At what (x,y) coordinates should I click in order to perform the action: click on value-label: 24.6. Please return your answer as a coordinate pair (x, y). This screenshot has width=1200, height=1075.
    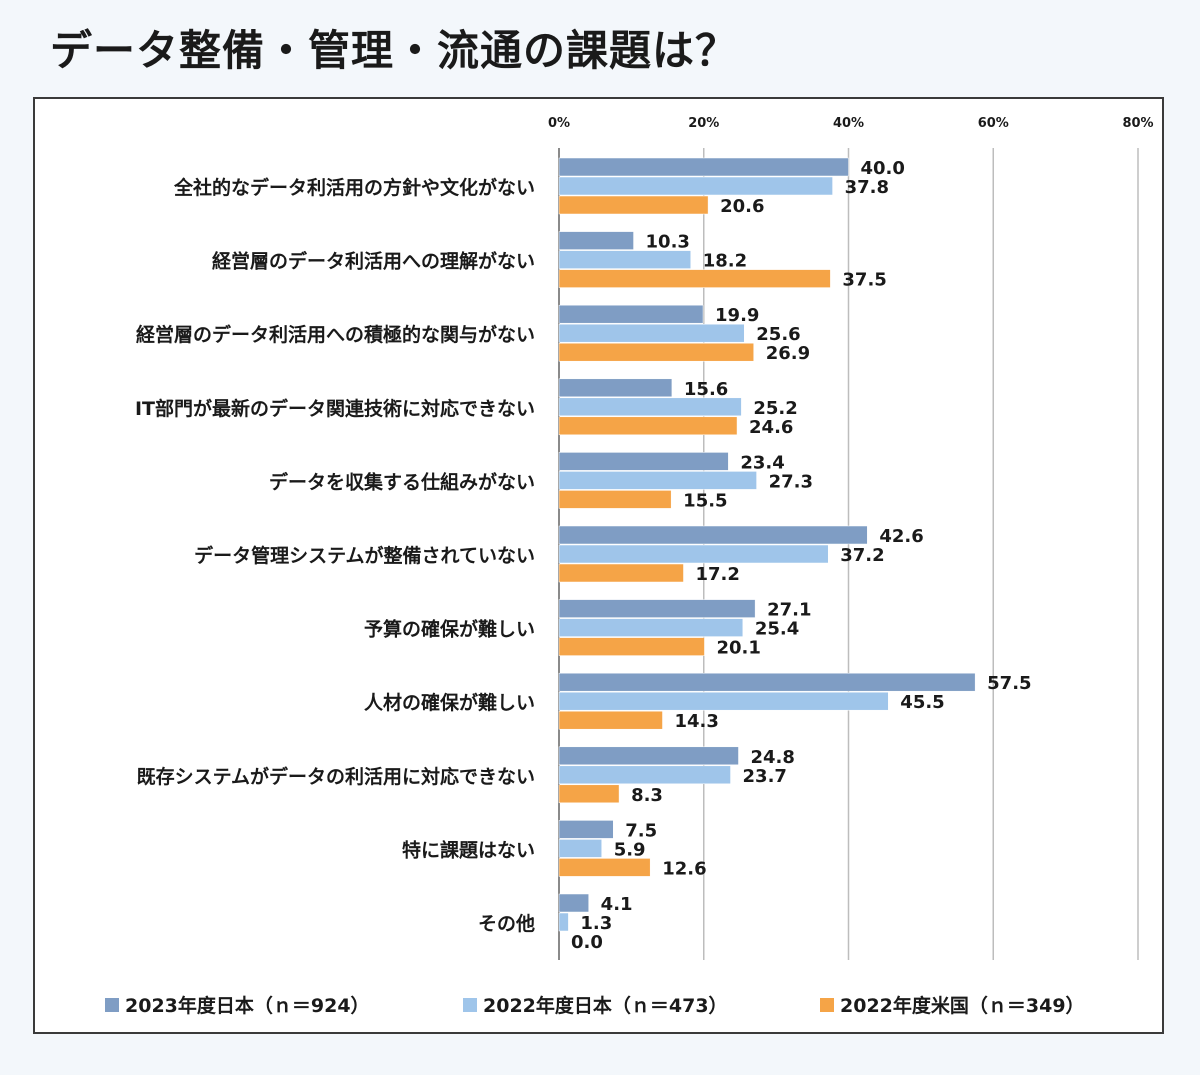
    Looking at the image, I should click on (771, 427).